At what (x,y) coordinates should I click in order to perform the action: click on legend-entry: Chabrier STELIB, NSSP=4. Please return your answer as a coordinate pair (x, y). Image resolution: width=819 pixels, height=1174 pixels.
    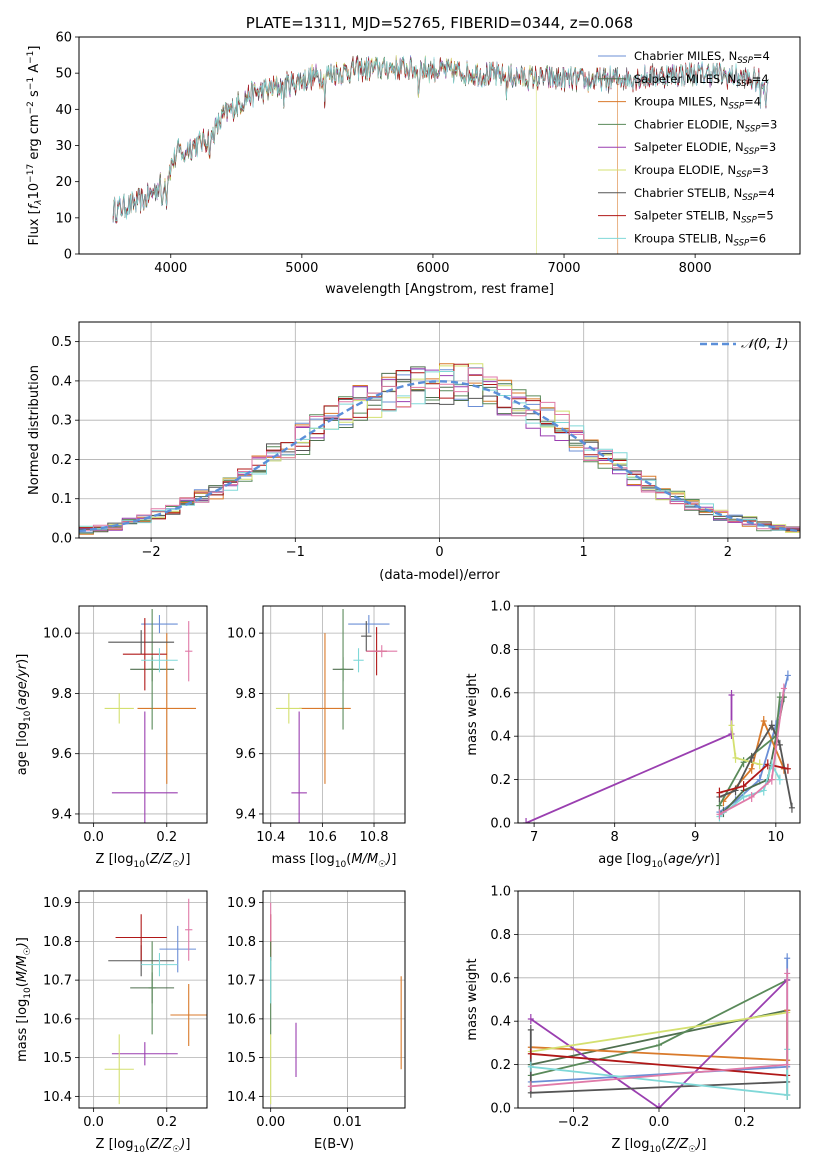
    Looking at the image, I should click on (704, 194).